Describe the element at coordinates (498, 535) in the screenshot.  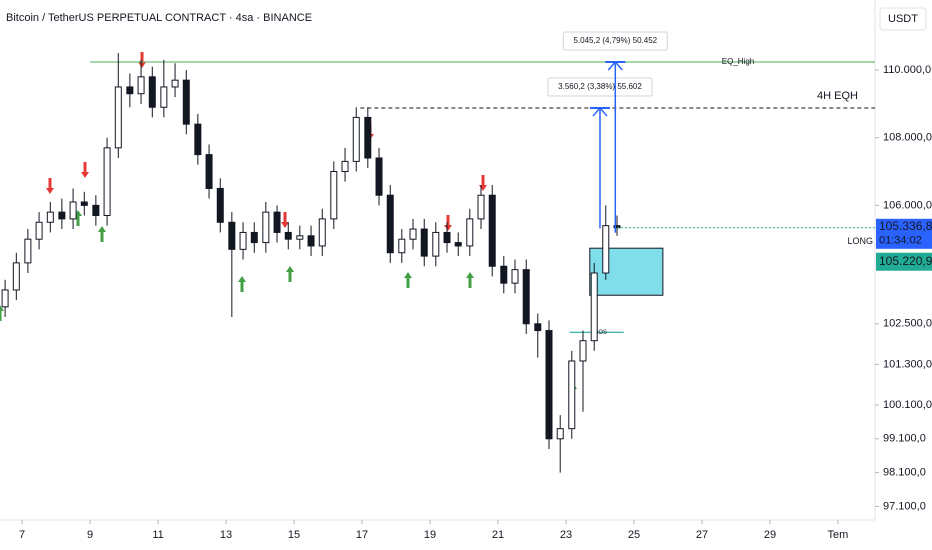
I see `x-tick-label: 21` at that location.